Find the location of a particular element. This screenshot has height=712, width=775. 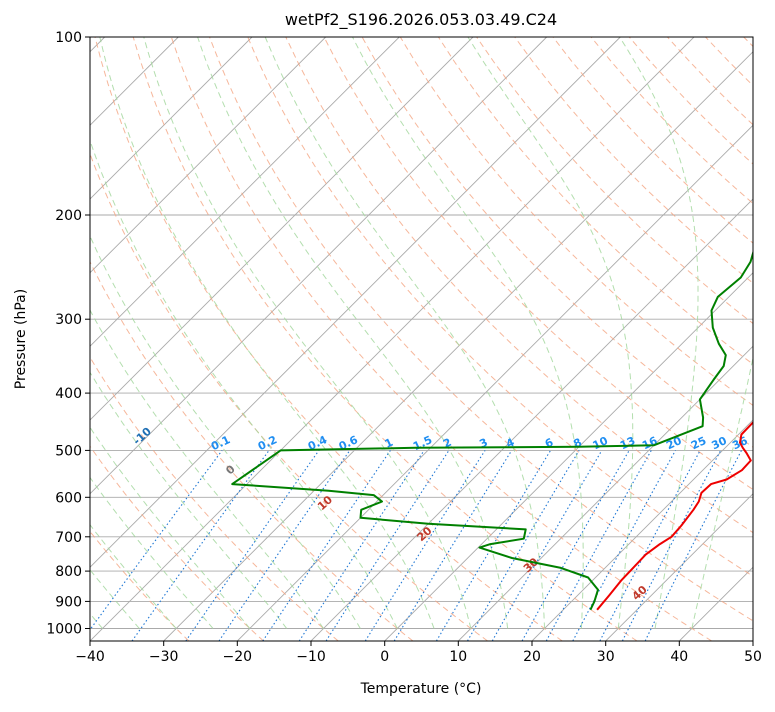

x-tick-label: −10 is located at coordinates (311, 657).